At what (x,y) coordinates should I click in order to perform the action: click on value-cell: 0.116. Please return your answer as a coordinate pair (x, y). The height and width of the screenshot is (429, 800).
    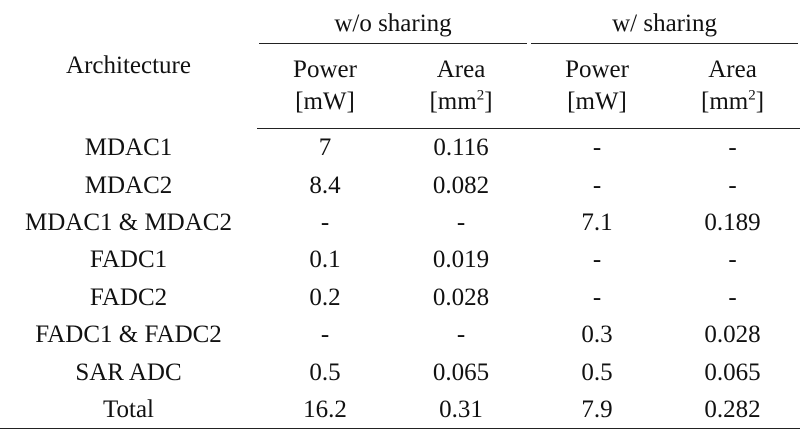
    Looking at the image, I should click on (461, 148).